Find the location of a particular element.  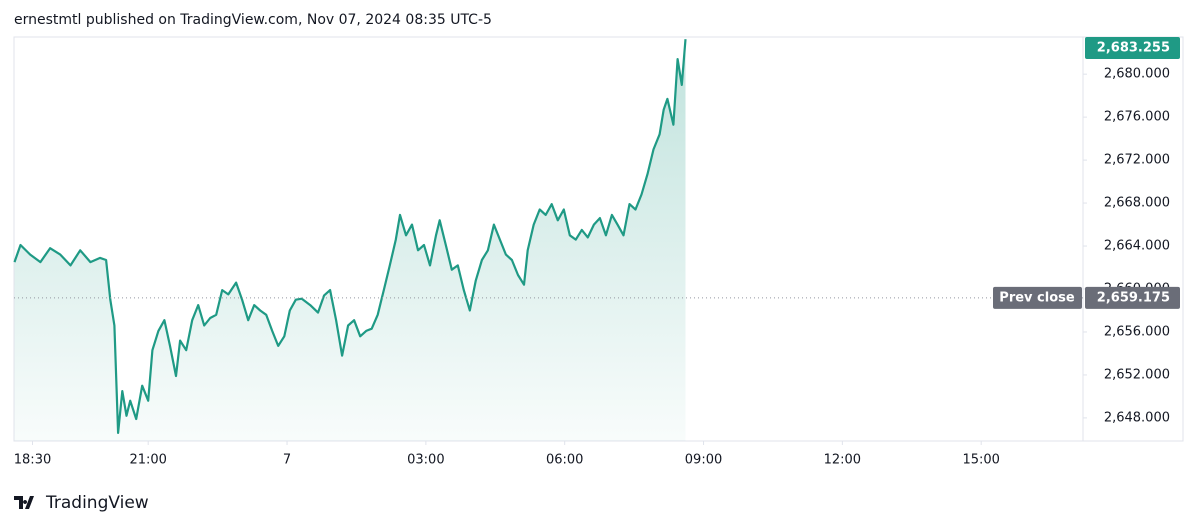

branding: TradingView is located at coordinates (97, 503).